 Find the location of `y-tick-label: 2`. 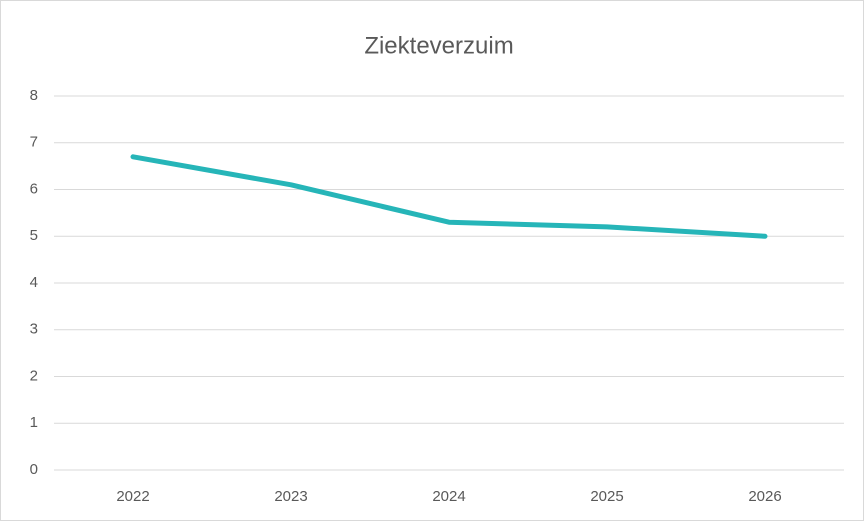

y-tick-label: 2 is located at coordinates (34, 375).